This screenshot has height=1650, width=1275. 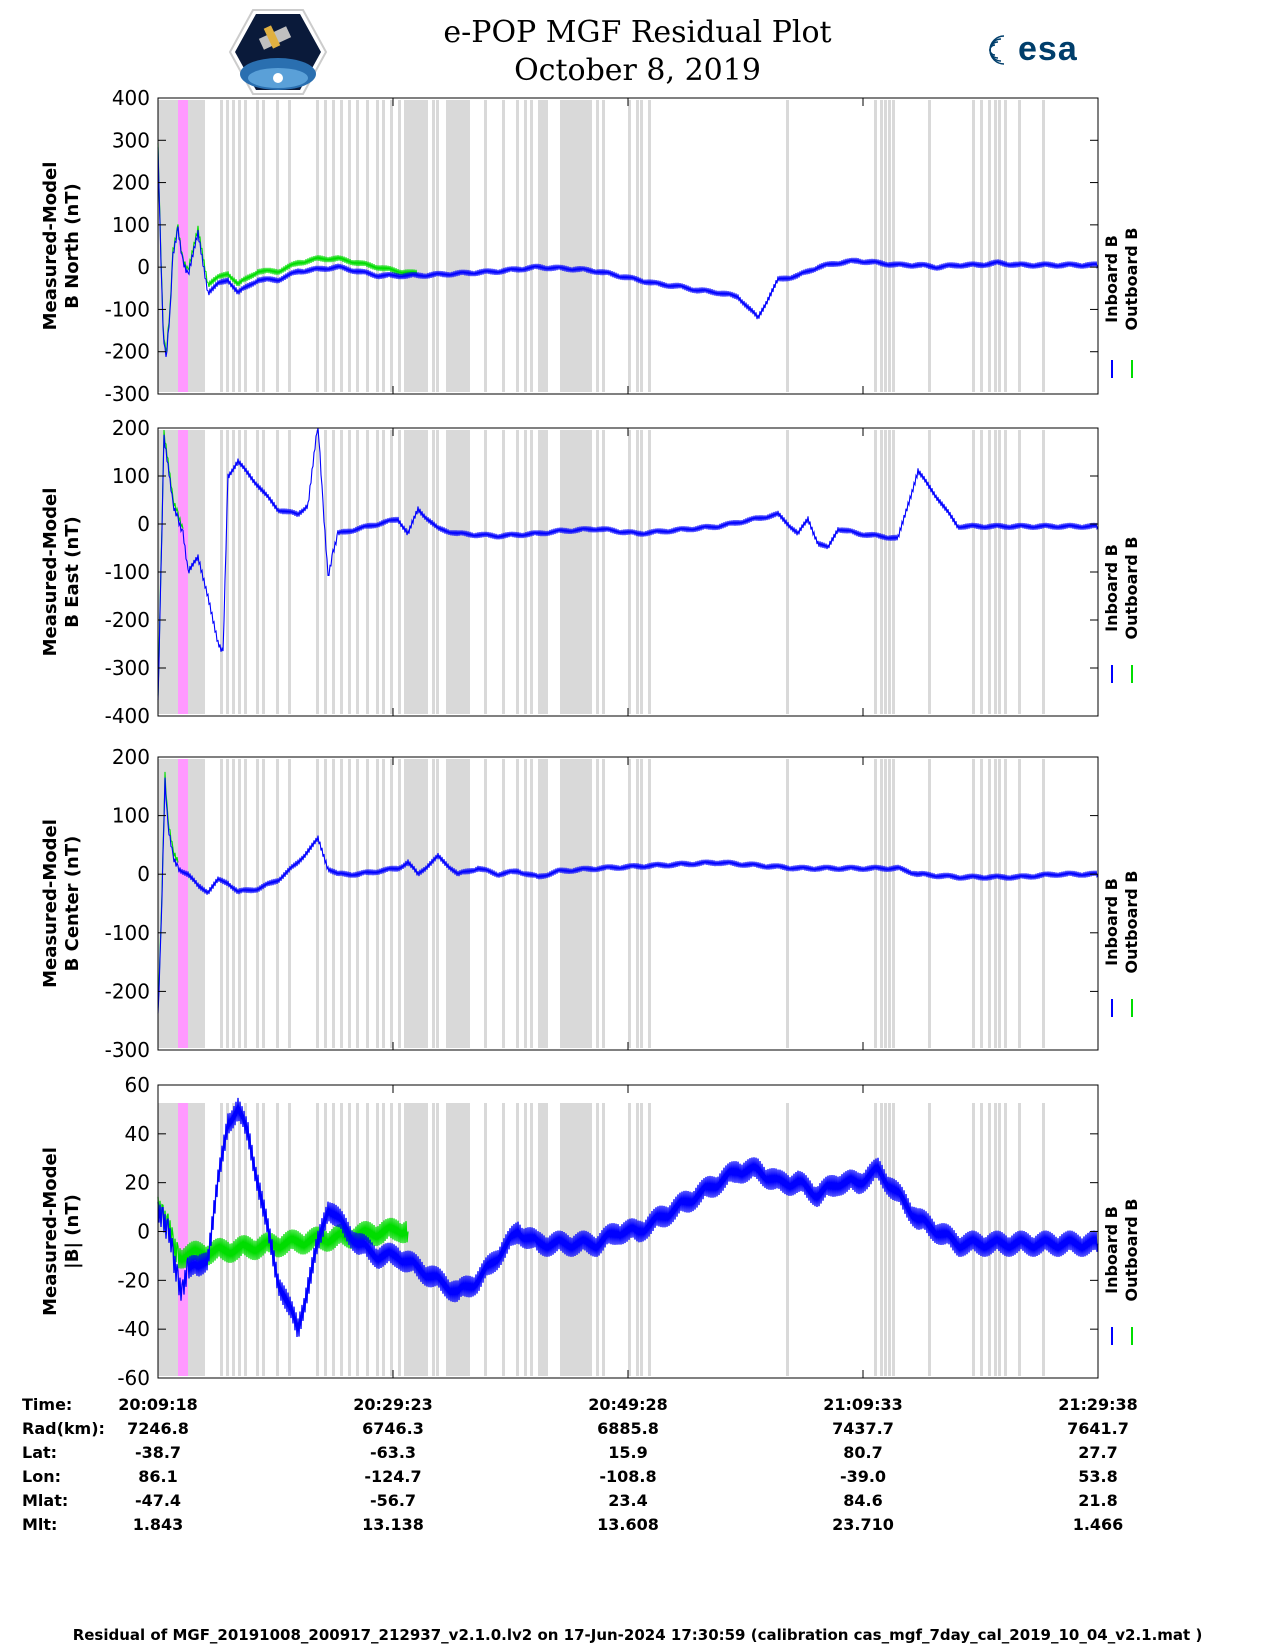 What do you see at coordinates (61, 246) in the screenshot?
I see `y-axis-label: Measured-ModelB North (nT)` at bounding box center [61, 246].